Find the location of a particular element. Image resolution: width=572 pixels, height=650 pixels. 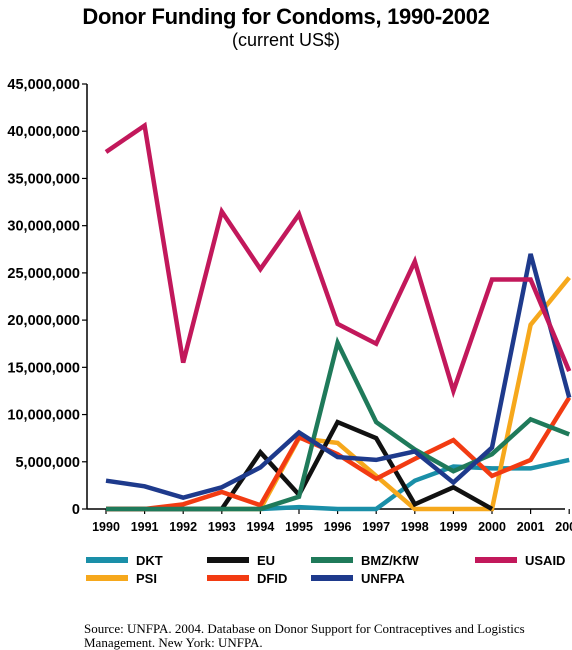

series-line-dfid is located at coordinates (339, 454).